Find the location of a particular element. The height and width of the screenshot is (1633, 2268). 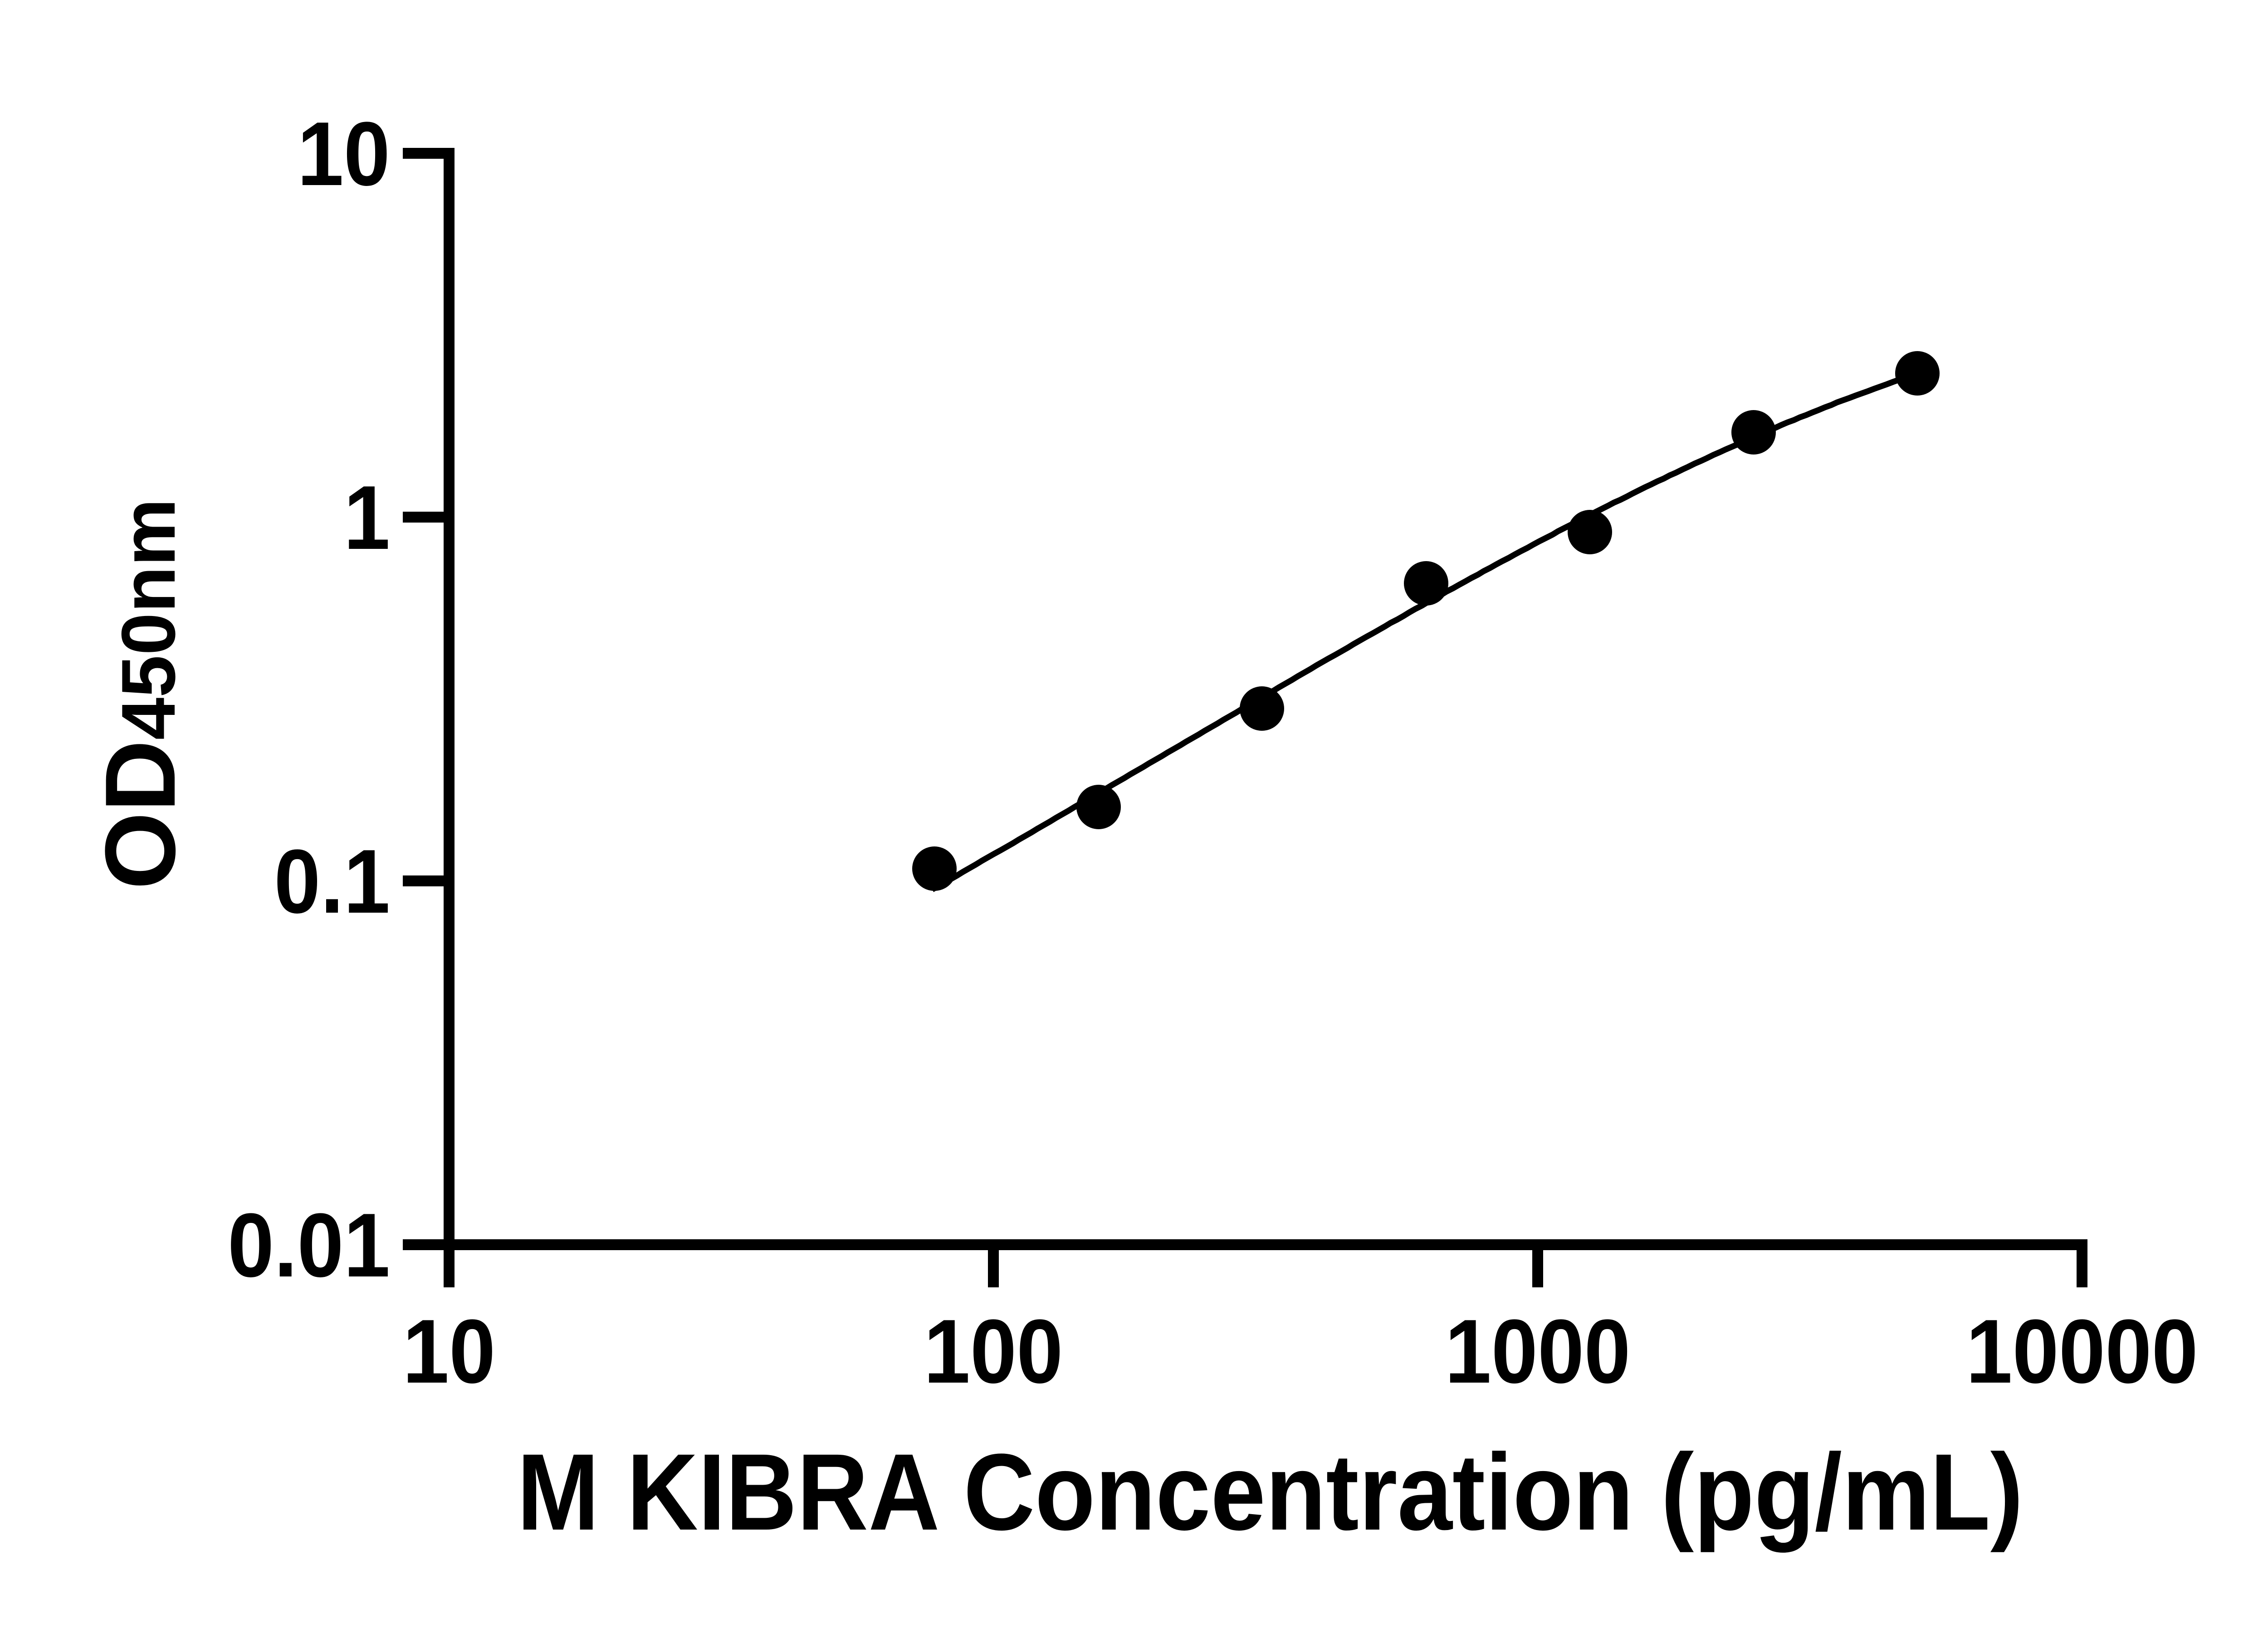

svg-text: OD450nm is located at coordinates (140, 694).